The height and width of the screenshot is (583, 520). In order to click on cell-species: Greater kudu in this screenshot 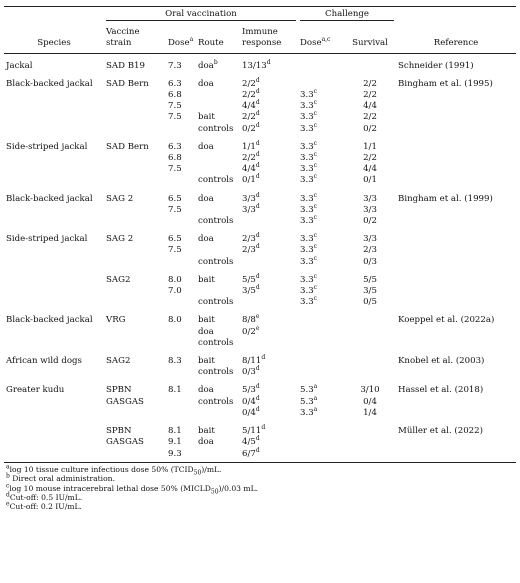, I will do `click(35, 390)`.